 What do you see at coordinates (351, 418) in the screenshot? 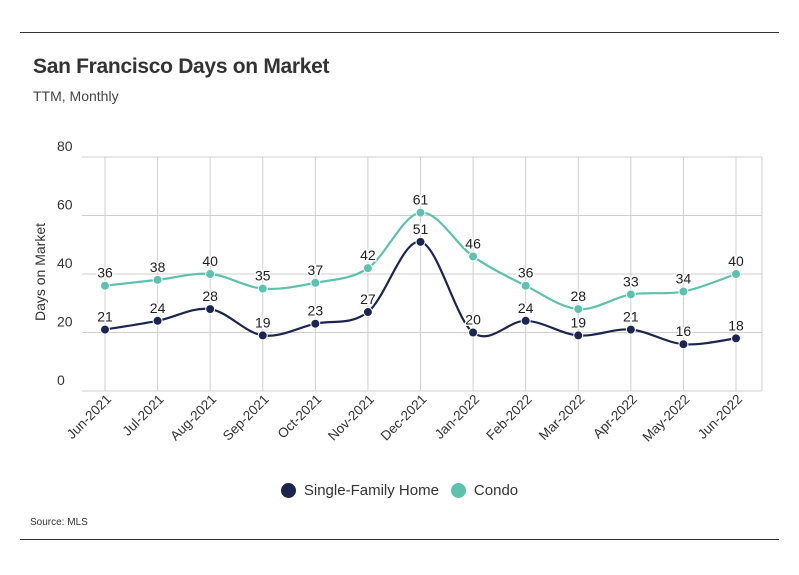
I see `x-tick-label: Nov-2021` at bounding box center [351, 418].